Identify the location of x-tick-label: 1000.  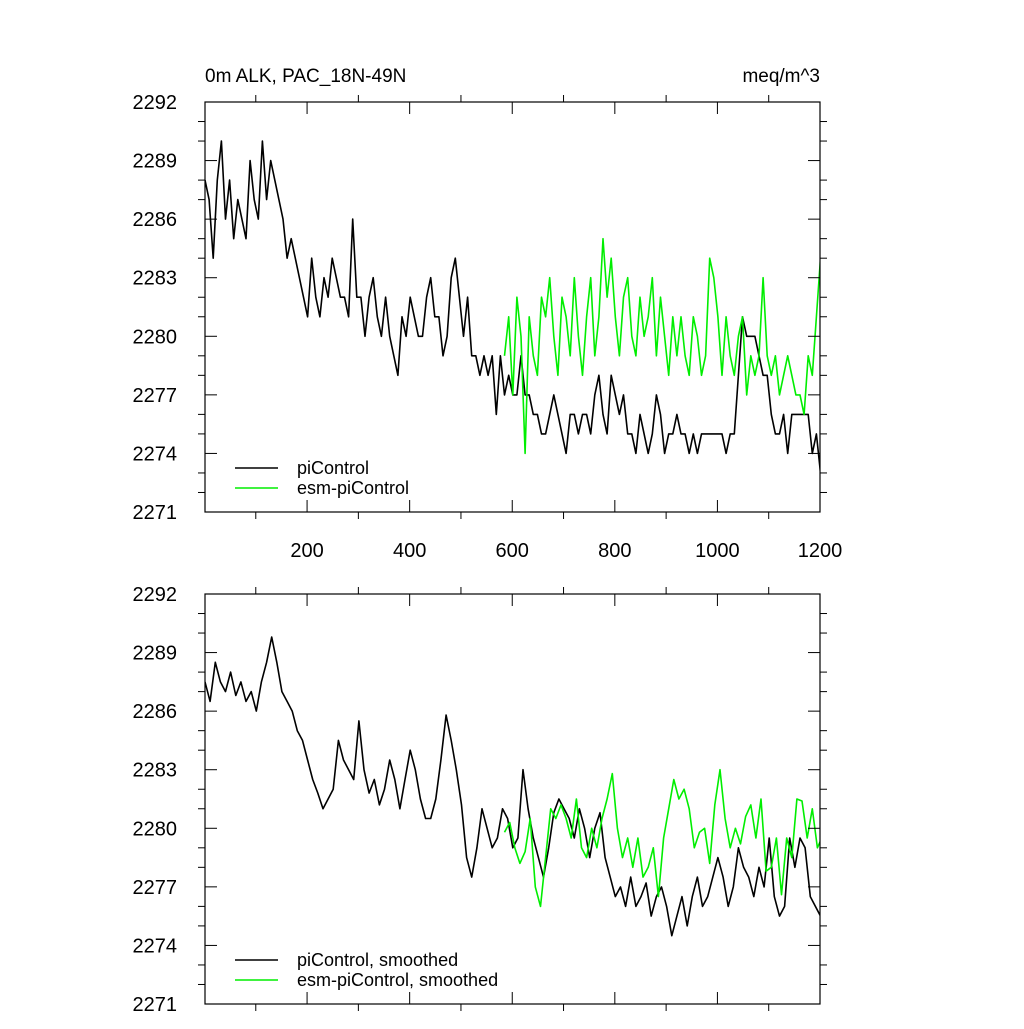
(717, 551).